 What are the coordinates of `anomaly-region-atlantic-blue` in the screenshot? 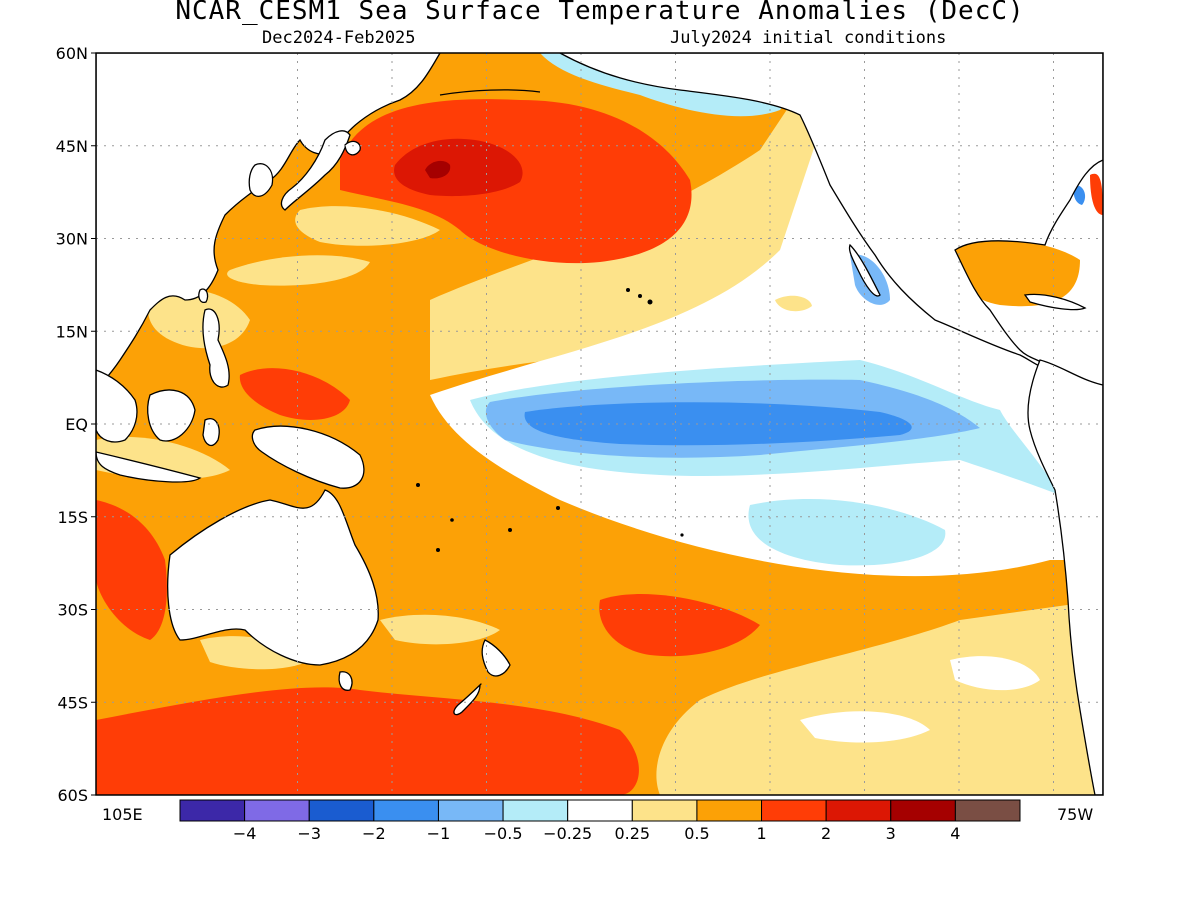 It's located at (1079, 195).